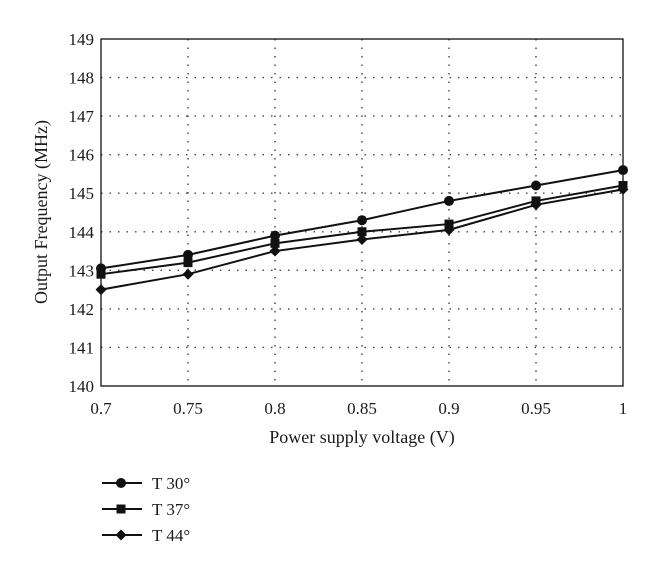  I want to click on legend-marker-circle, so click(121, 483).